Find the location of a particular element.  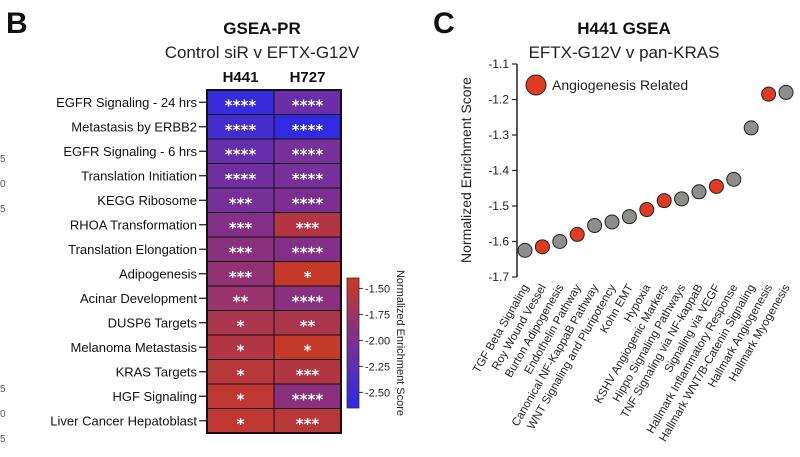

legend-label: Angiogenesis Related is located at coordinates (620, 85).